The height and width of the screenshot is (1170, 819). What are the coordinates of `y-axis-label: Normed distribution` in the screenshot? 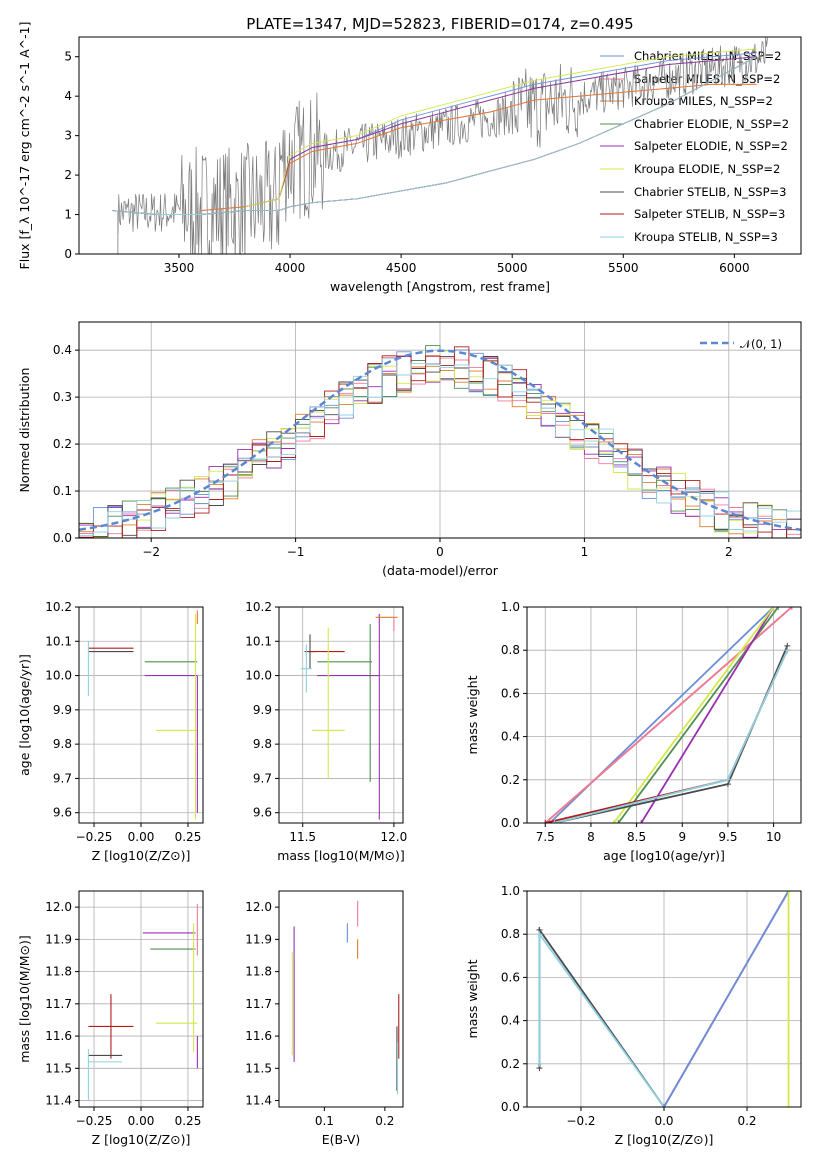 It's located at (24, 430).